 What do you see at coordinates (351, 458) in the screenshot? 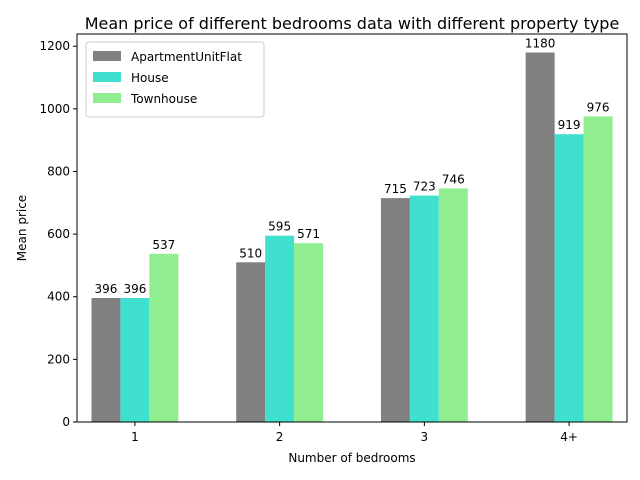
I see `x-axis-label: Number of bedrooms` at bounding box center [351, 458].